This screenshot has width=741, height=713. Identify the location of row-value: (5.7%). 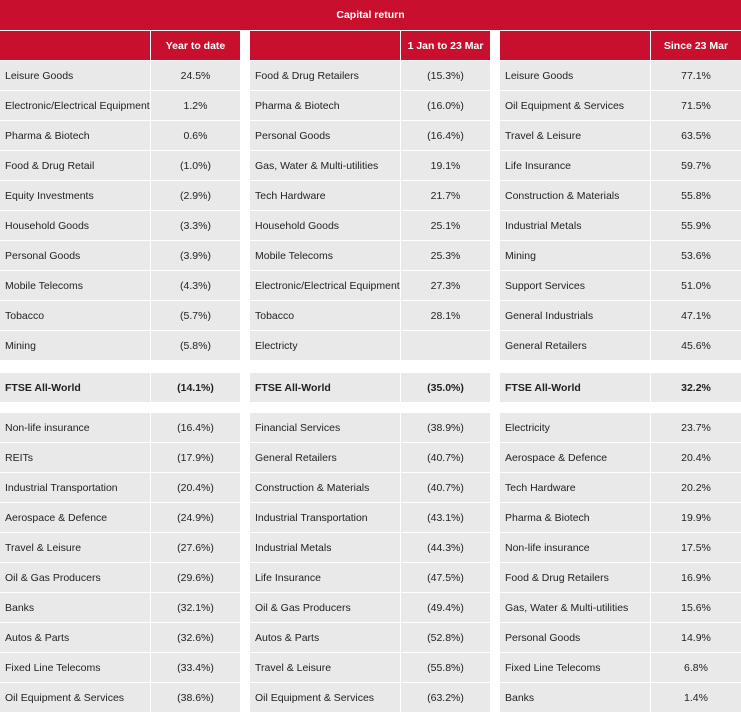
(195, 315).